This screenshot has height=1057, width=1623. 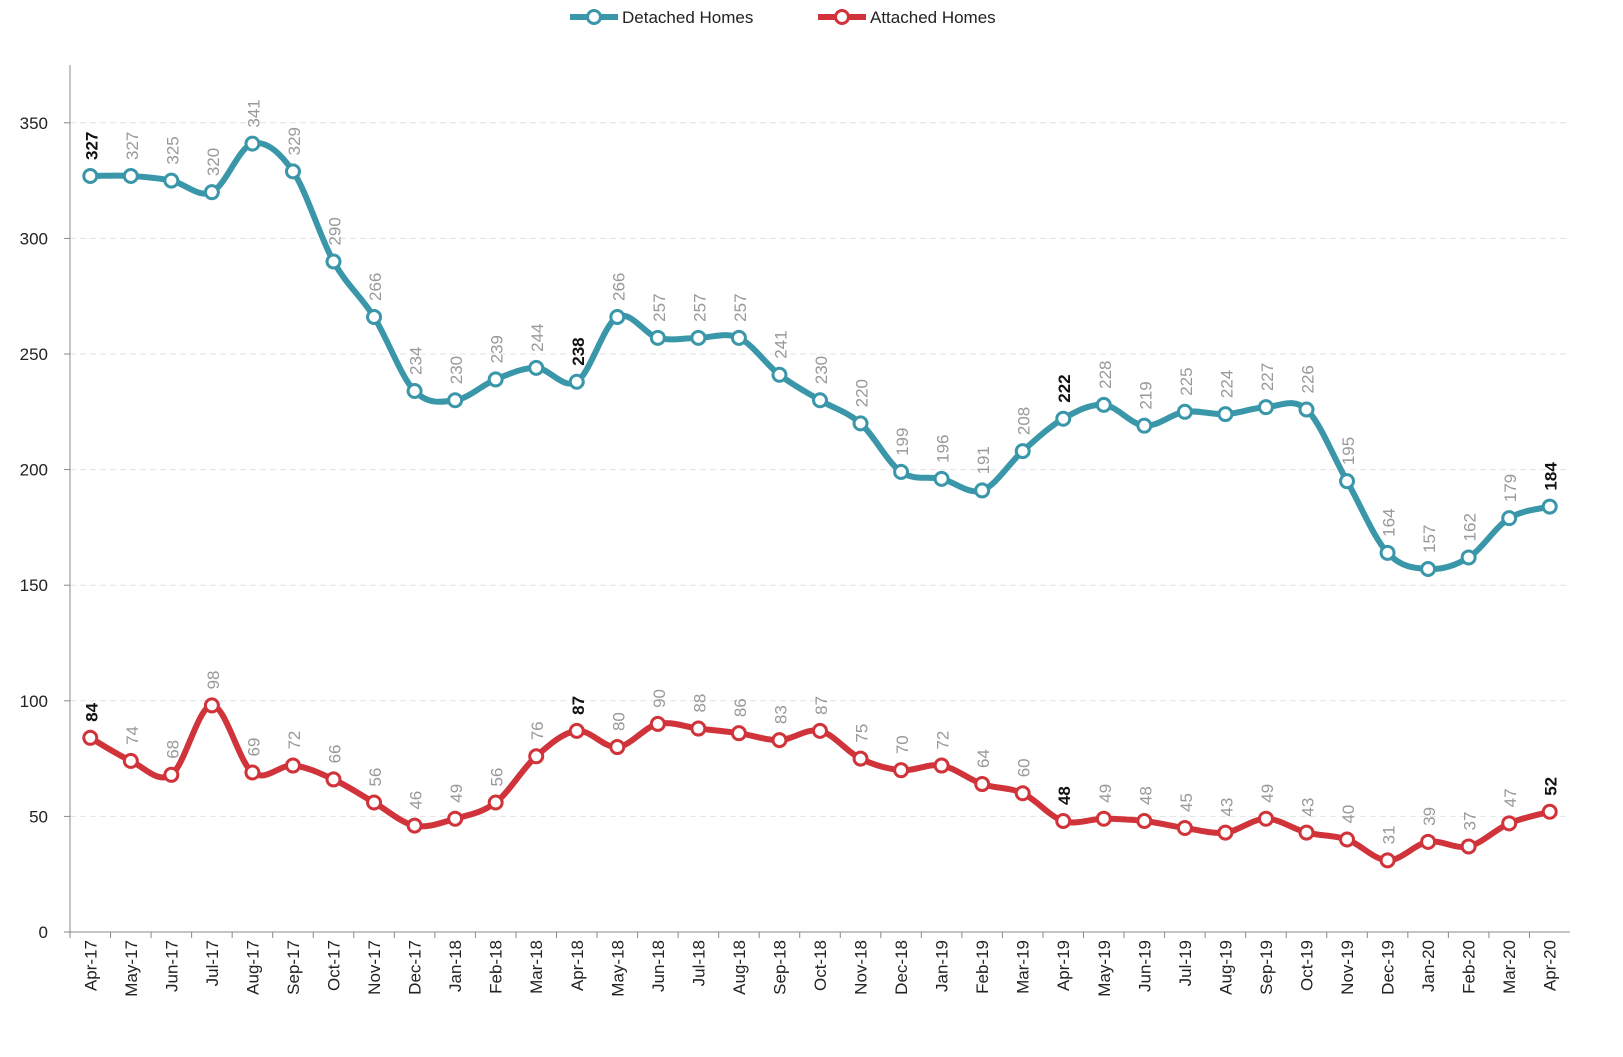 I want to click on data-label: 69, so click(x=253, y=747).